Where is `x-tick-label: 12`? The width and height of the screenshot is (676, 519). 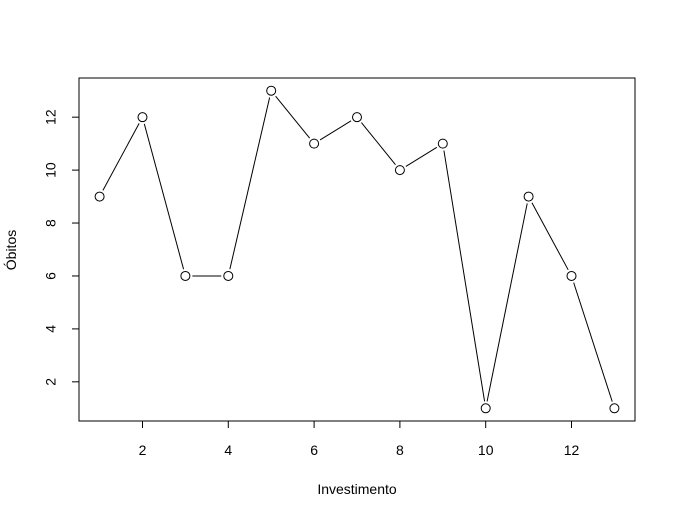 x-tick-label: 12 is located at coordinates (572, 450).